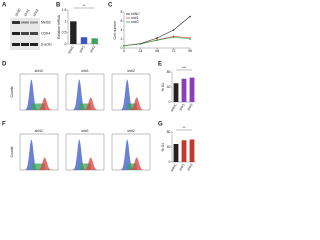  I want to click on x-tick-label: 24, so click(141, 51).